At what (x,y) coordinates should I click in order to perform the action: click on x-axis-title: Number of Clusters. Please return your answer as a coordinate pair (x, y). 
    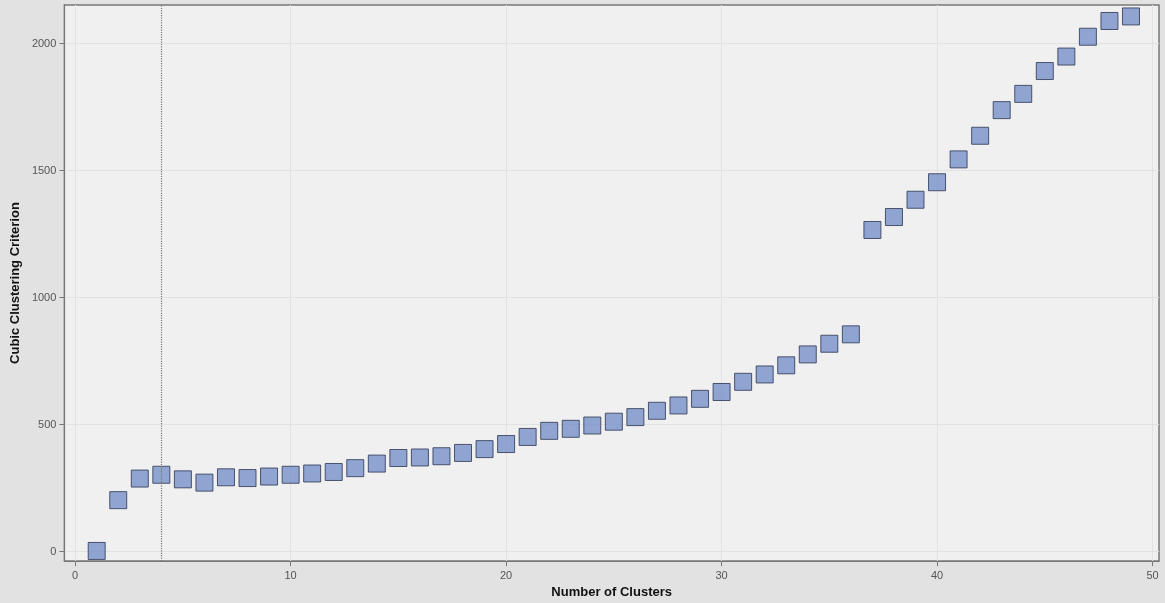
    Looking at the image, I should click on (612, 591).